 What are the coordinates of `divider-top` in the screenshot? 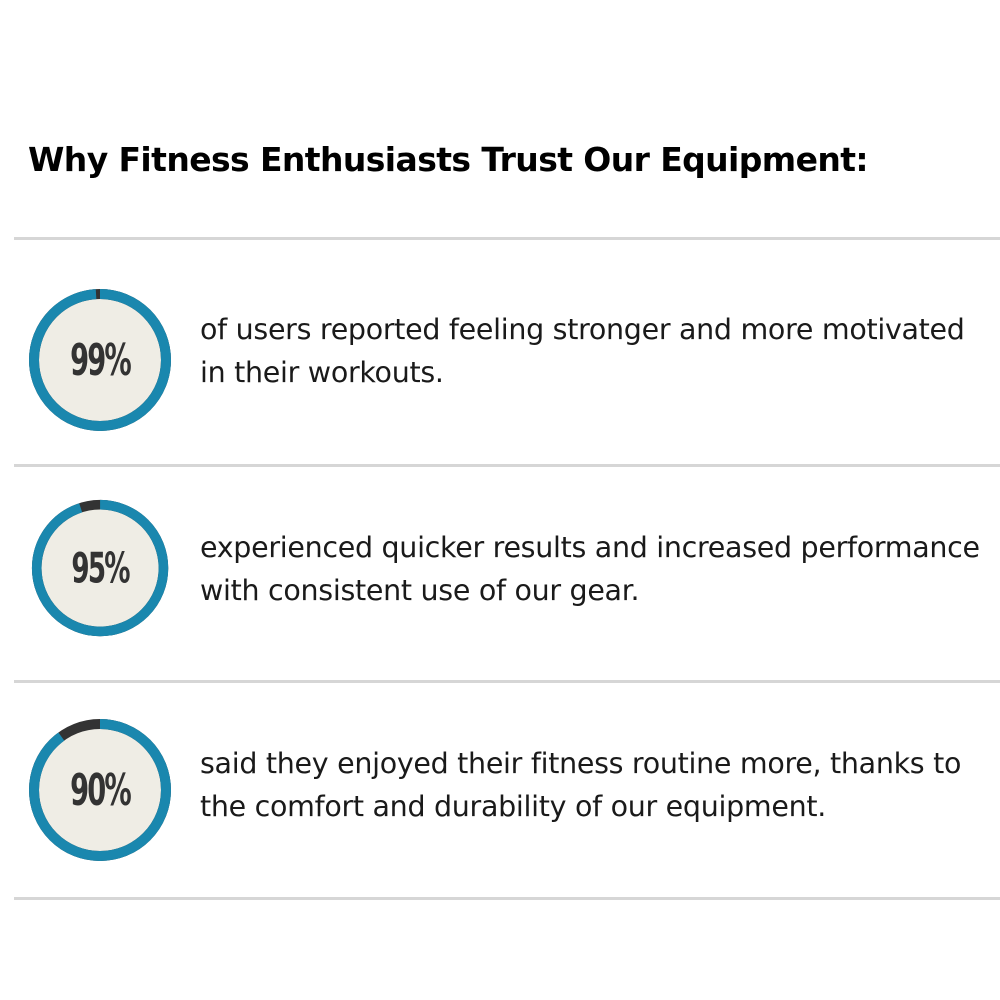 It's located at (507, 238).